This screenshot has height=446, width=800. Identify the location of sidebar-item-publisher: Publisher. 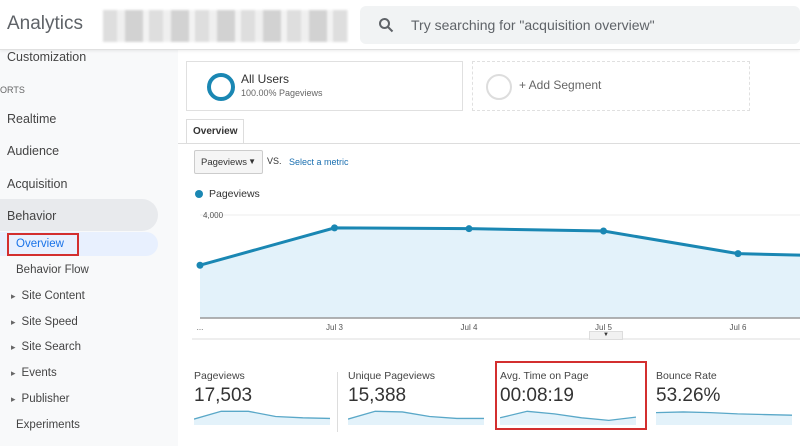
(40, 399).